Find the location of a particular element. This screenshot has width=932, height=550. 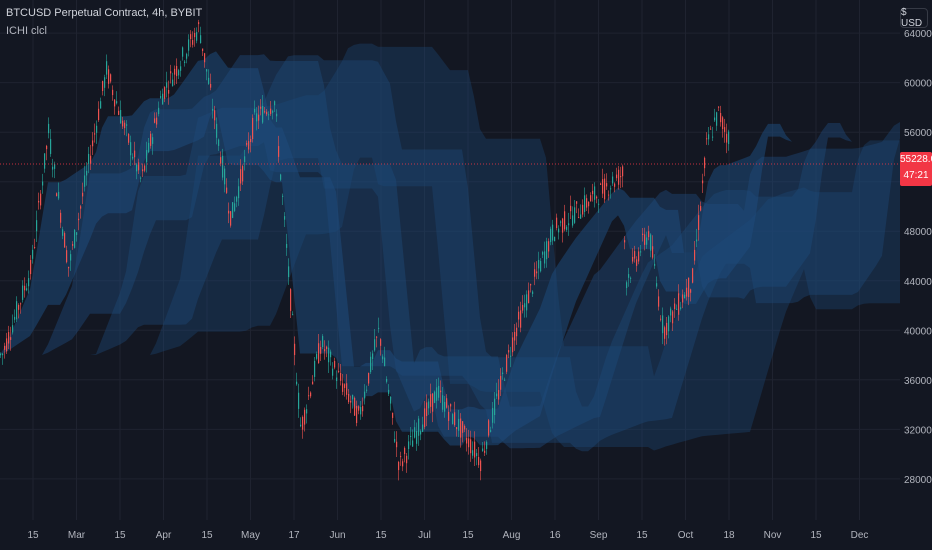

price-tick-label: 40000.0 is located at coordinates (918, 331).